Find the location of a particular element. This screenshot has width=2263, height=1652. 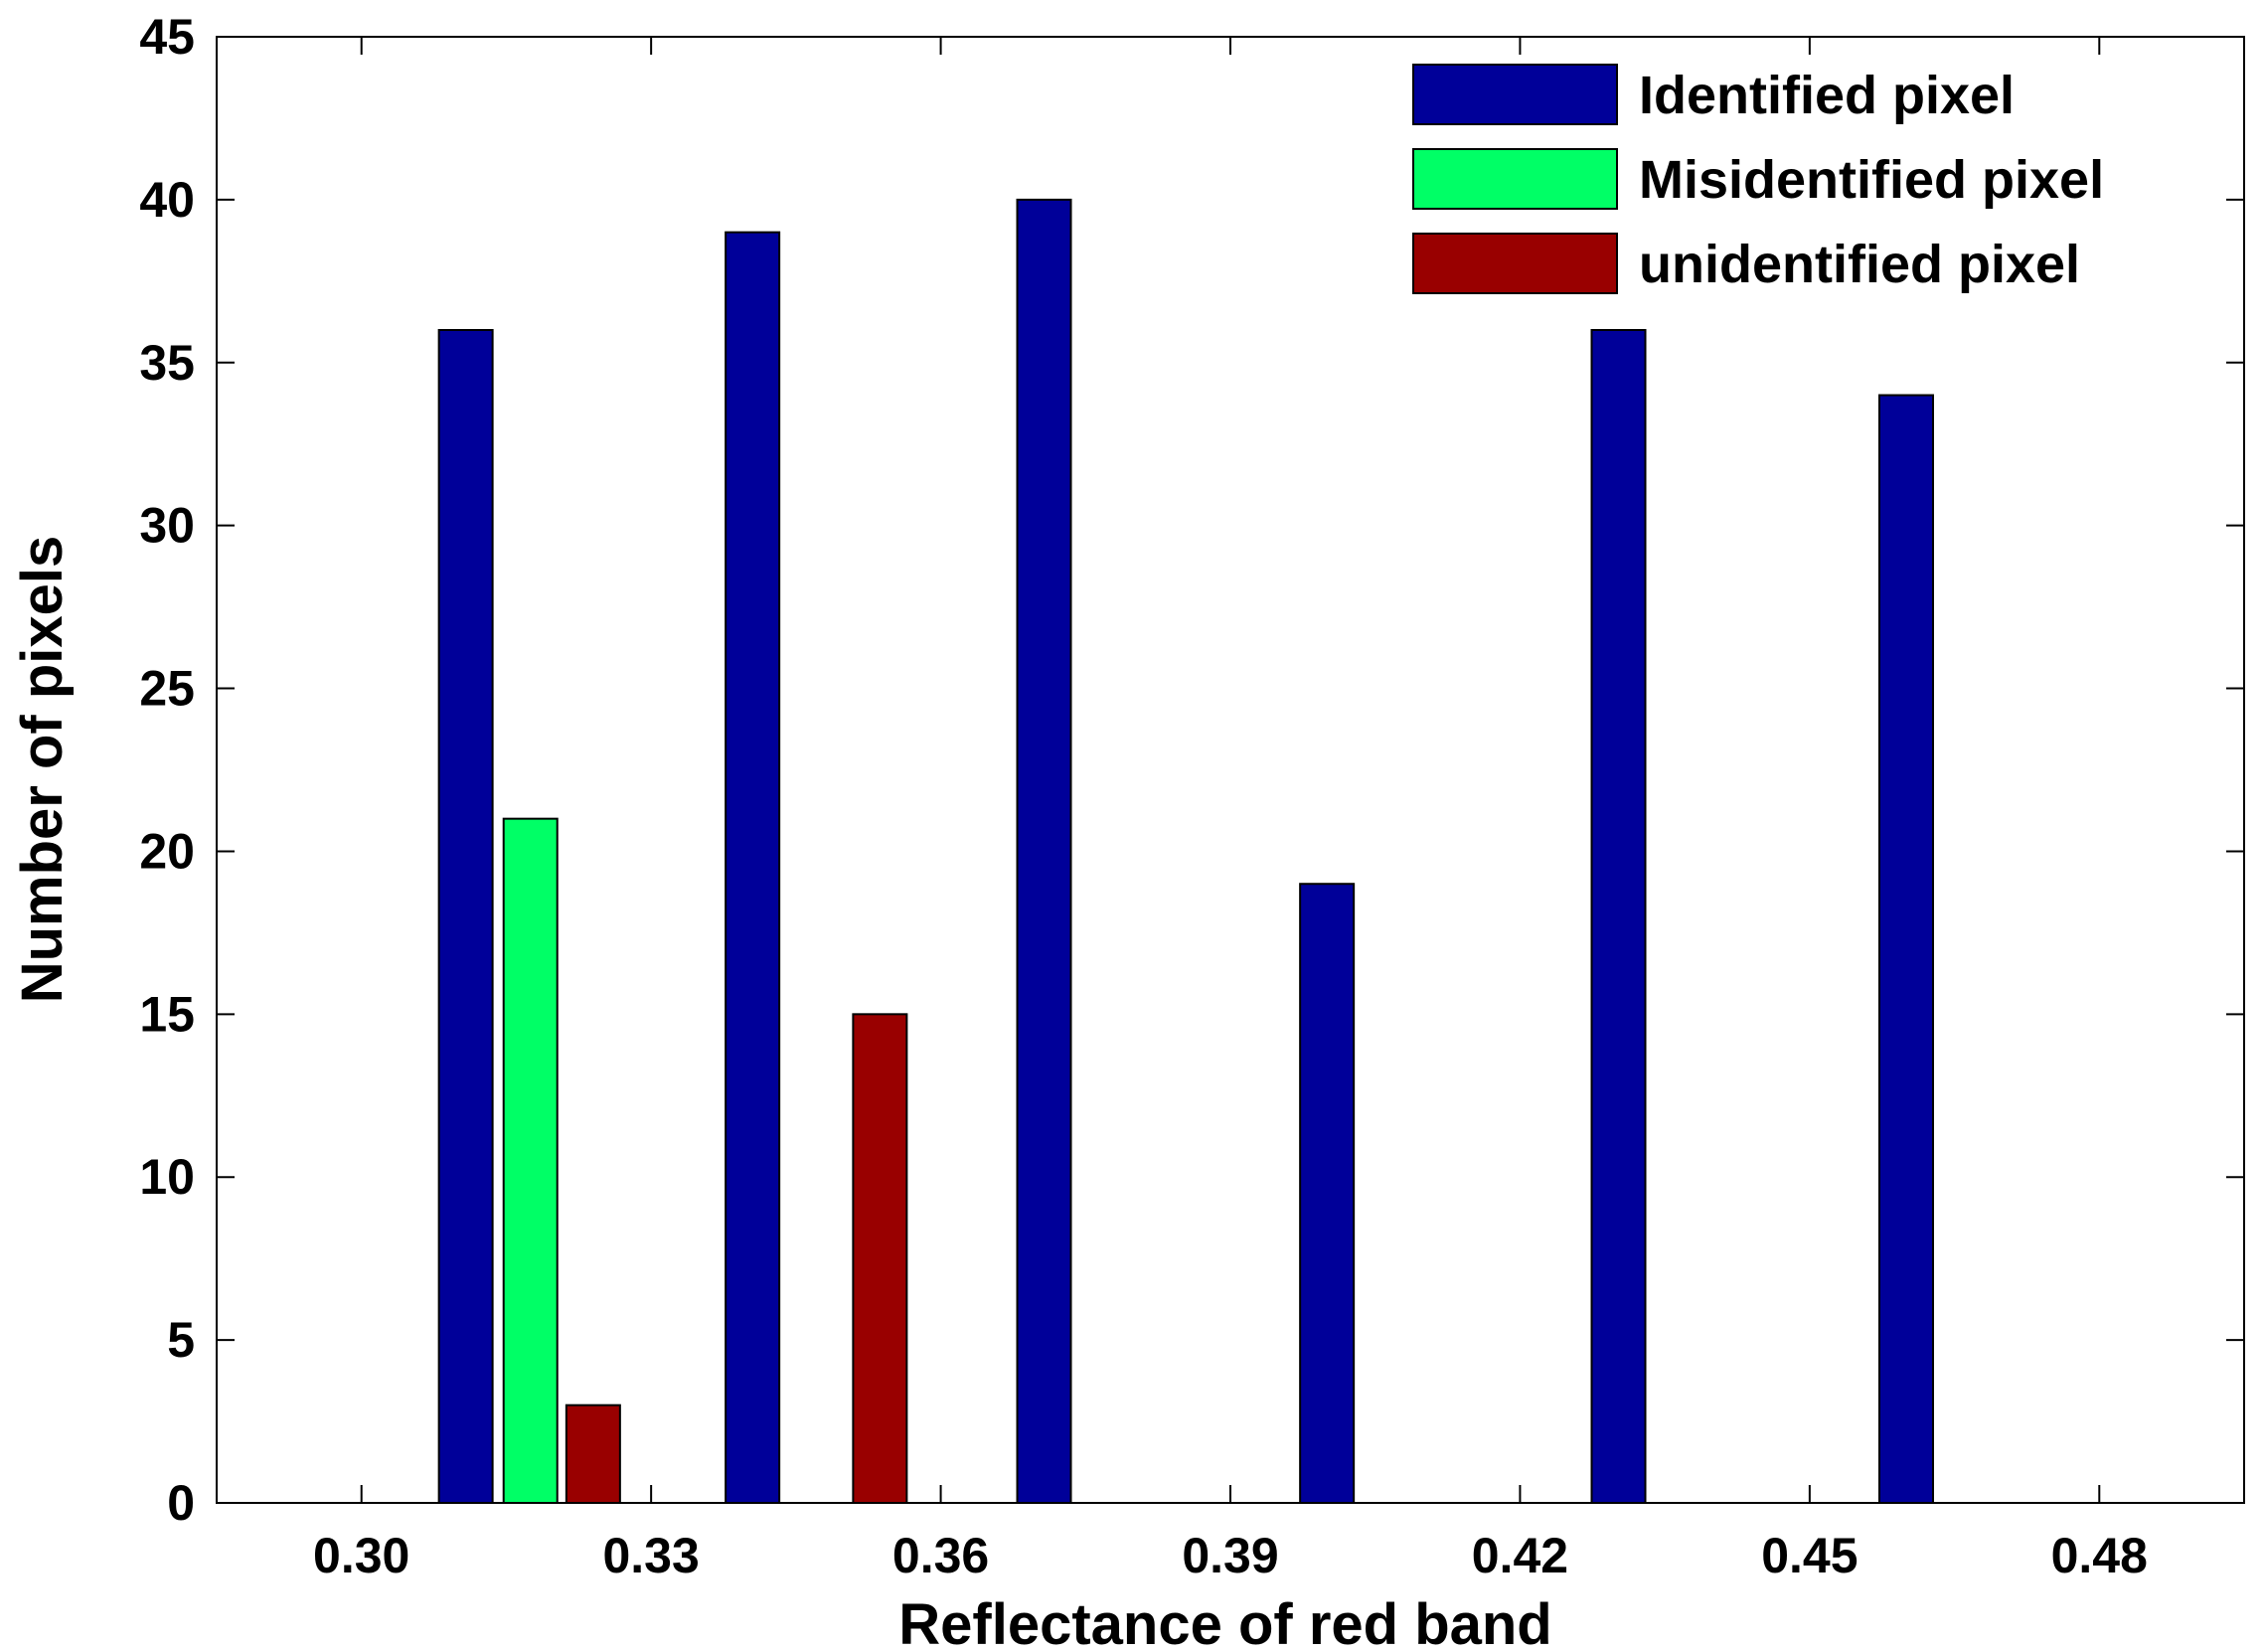

y-tick-label-5: 25 is located at coordinates (167, 689).